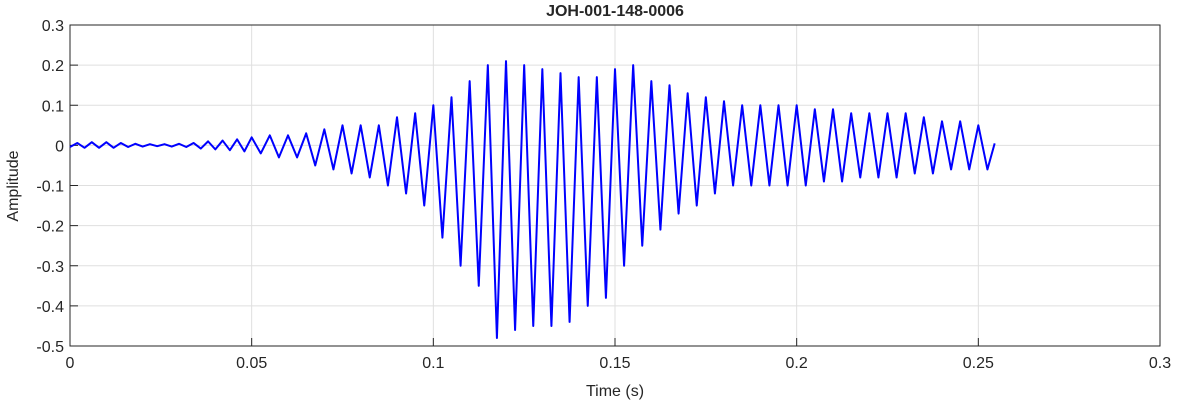 The image size is (1177, 409). Describe the element at coordinates (59, 146) in the screenshot. I see `y-tick-label: 0` at that location.